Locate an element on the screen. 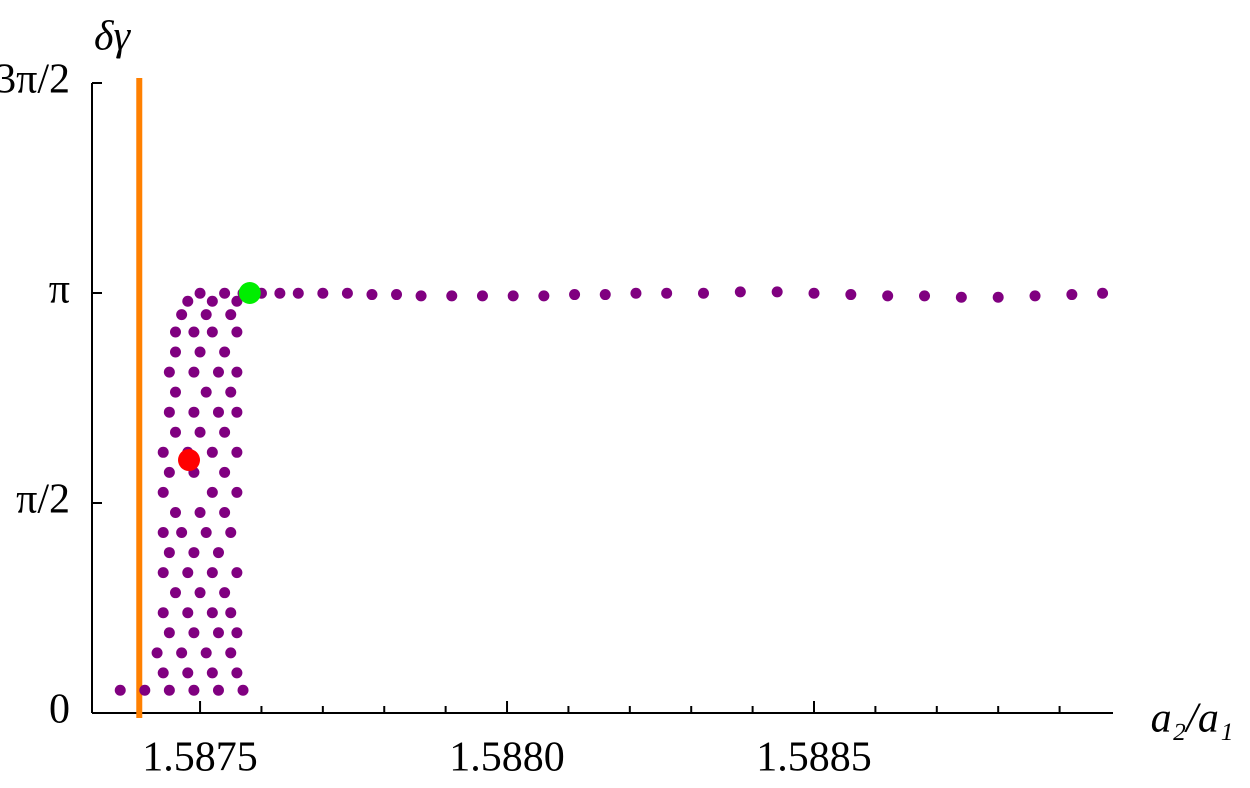 This screenshot has width=1250, height=788. y-tick-label: 3π/2 is located at coordinates (35, 80).